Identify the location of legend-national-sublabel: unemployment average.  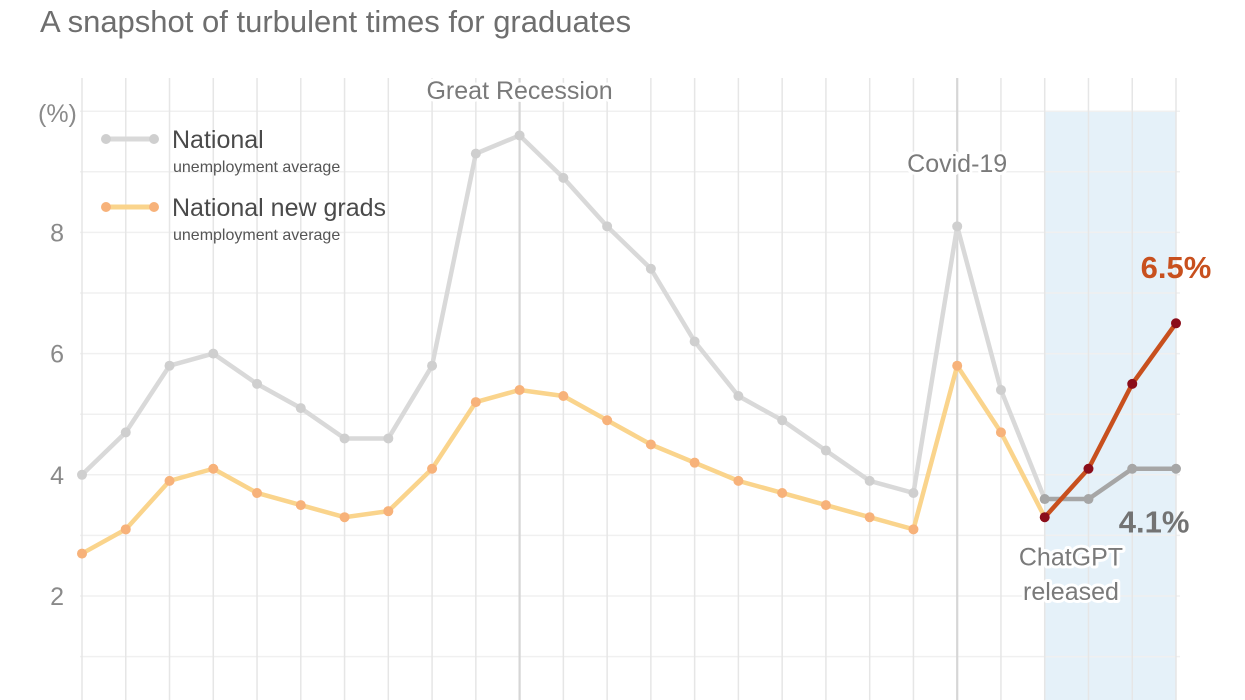
(256, 167).